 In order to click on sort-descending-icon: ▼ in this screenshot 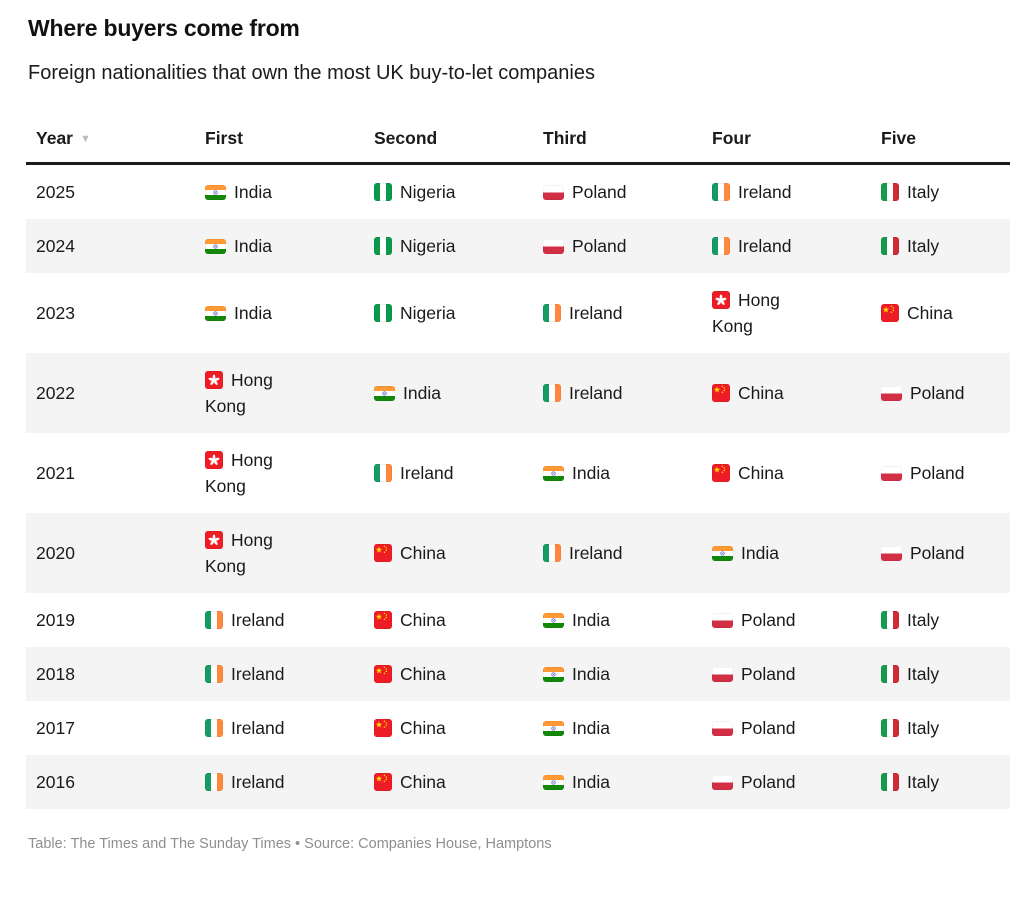, I will do `click(85, 138)`.